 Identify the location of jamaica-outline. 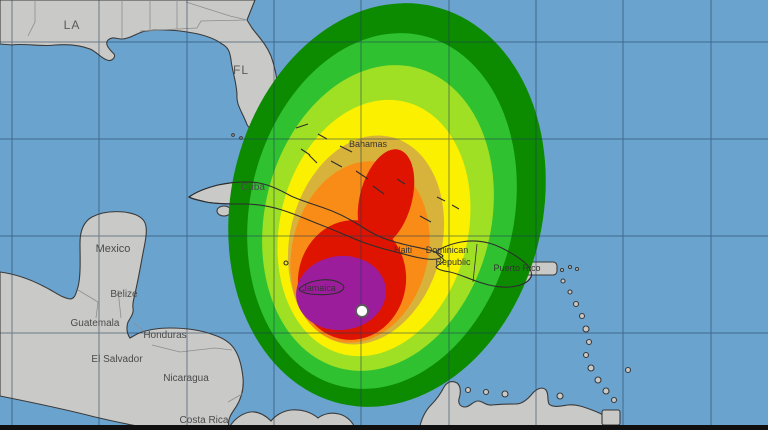
(321, 287).